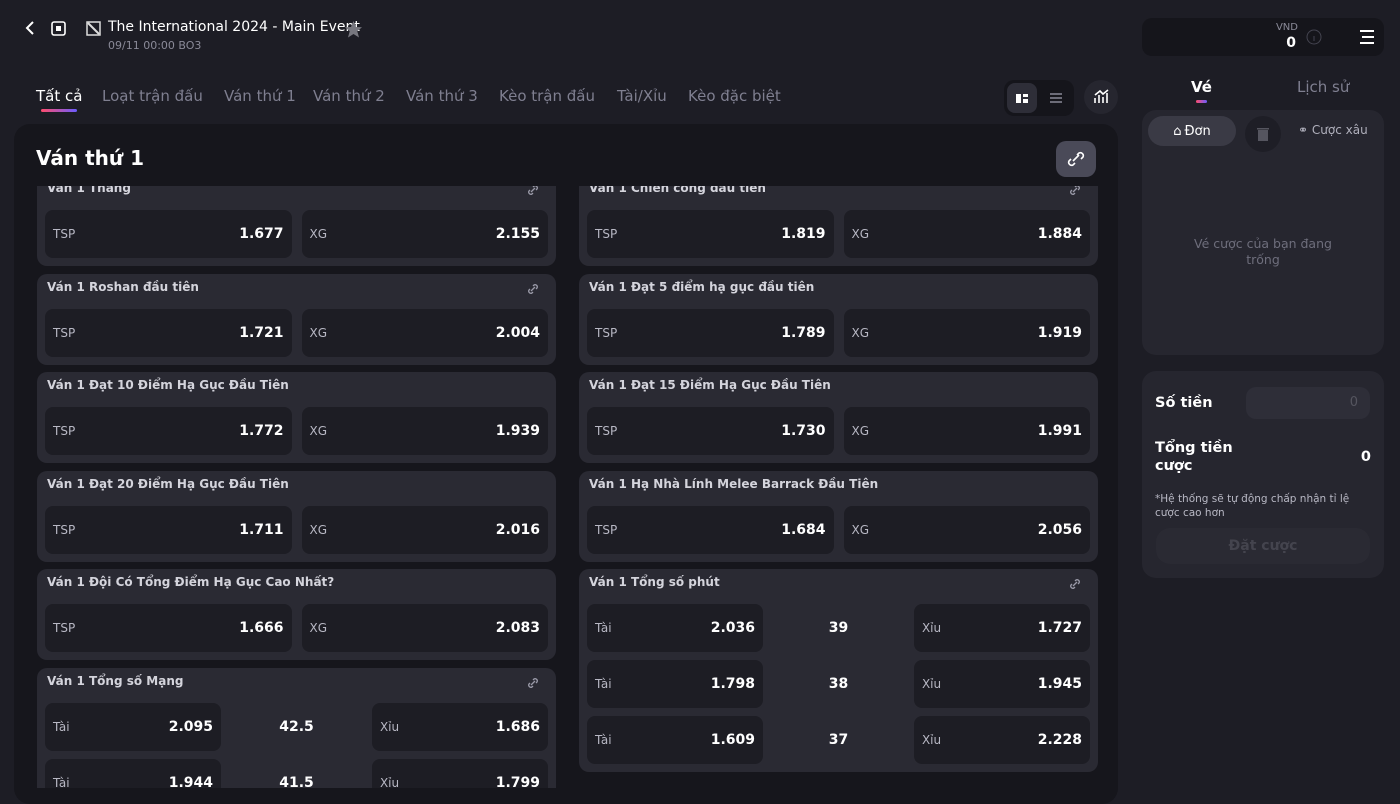 This screenshot has width=1400, height=804. What do you see at coordinates (442, 96) in the screenshot?
I see `tab: Ván thứ 3` at bounding box center [442, 96].